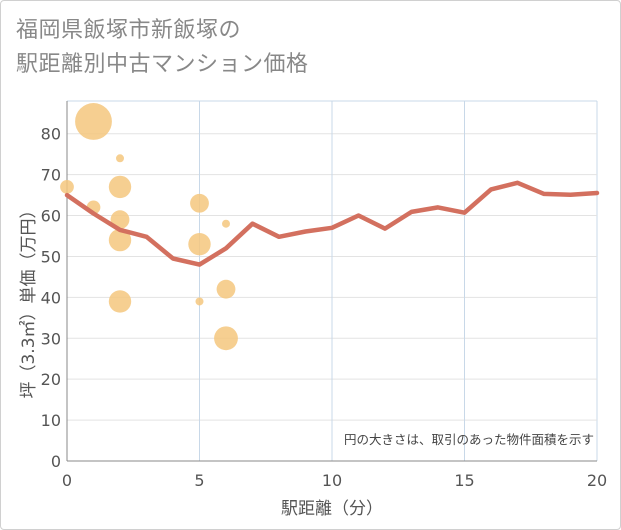  Describe the element at coordinates (332, 509) in the screenshot. I see `x-axis-label: 駅距離（分）` at that location.